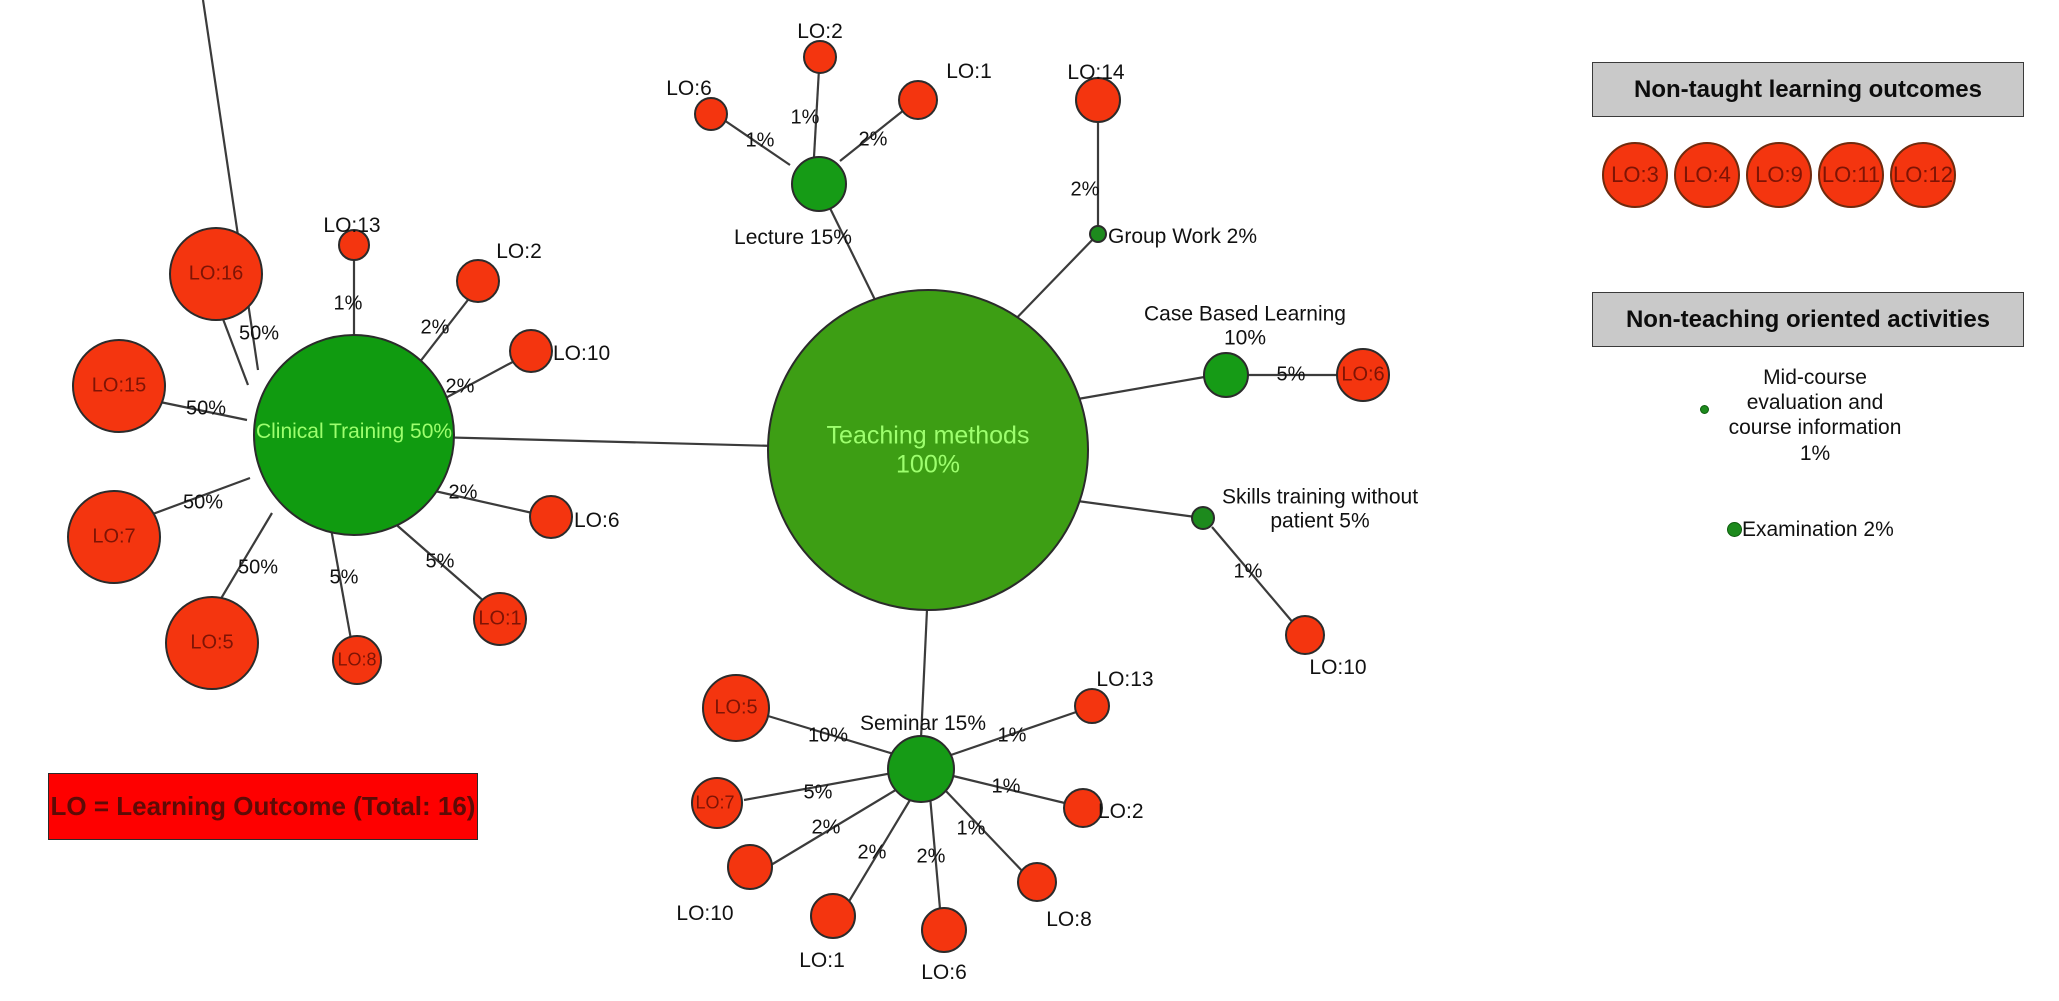 Image resolution: width=2059 pixels, height=1001 pixels. I want to click on edge-st-lo10, so click(1253, 576).